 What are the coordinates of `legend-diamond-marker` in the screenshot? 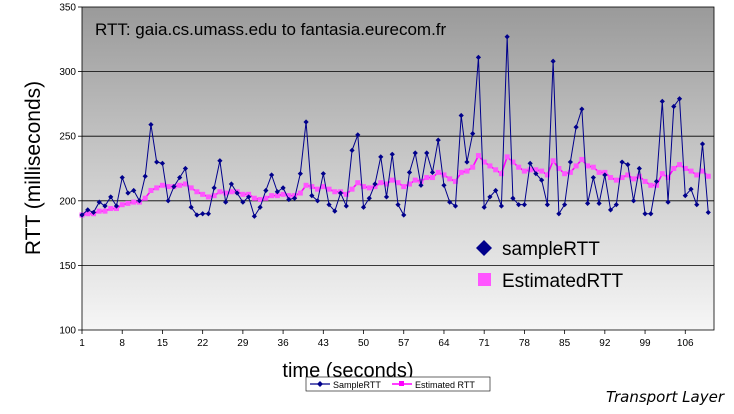 It's located at (484, 248).